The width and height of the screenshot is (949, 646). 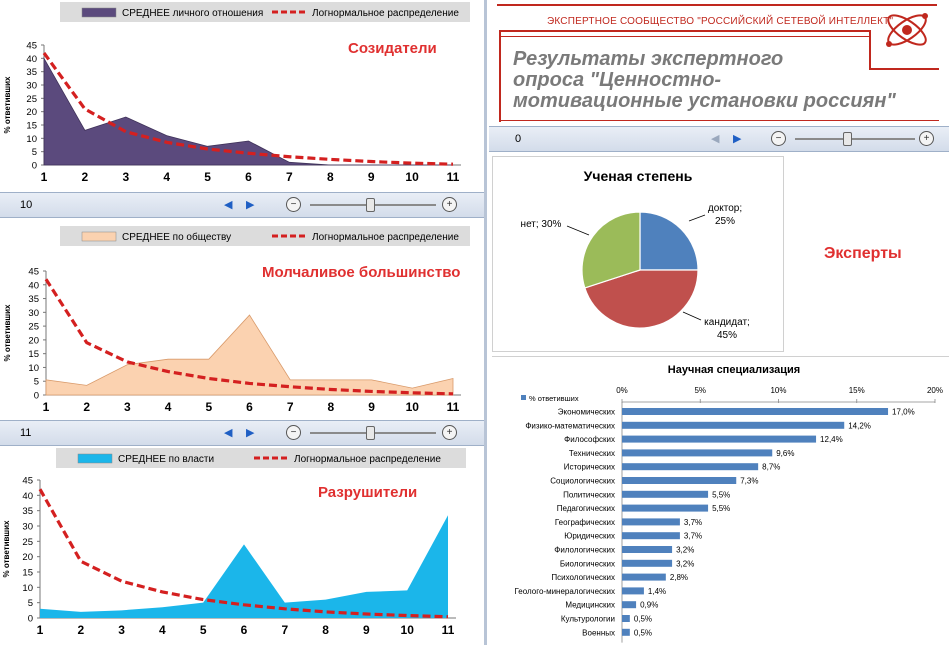 What do you see at coordinates (166, 459) in the screenshot?
I see `legend-label-area: СРЕДНЕЕ по власти` at bounding box center [166, 459].